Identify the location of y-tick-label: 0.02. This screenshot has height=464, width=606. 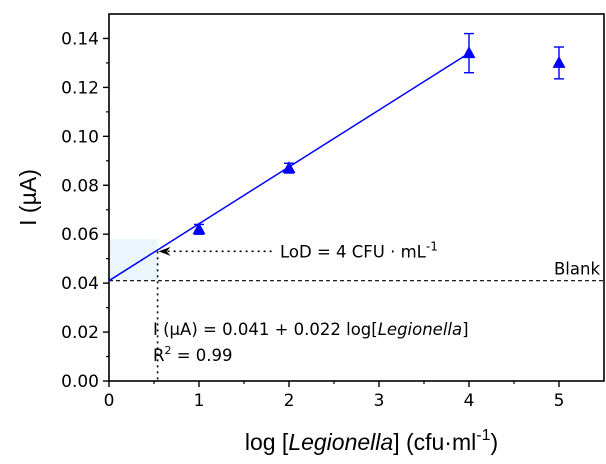
(80, 333).